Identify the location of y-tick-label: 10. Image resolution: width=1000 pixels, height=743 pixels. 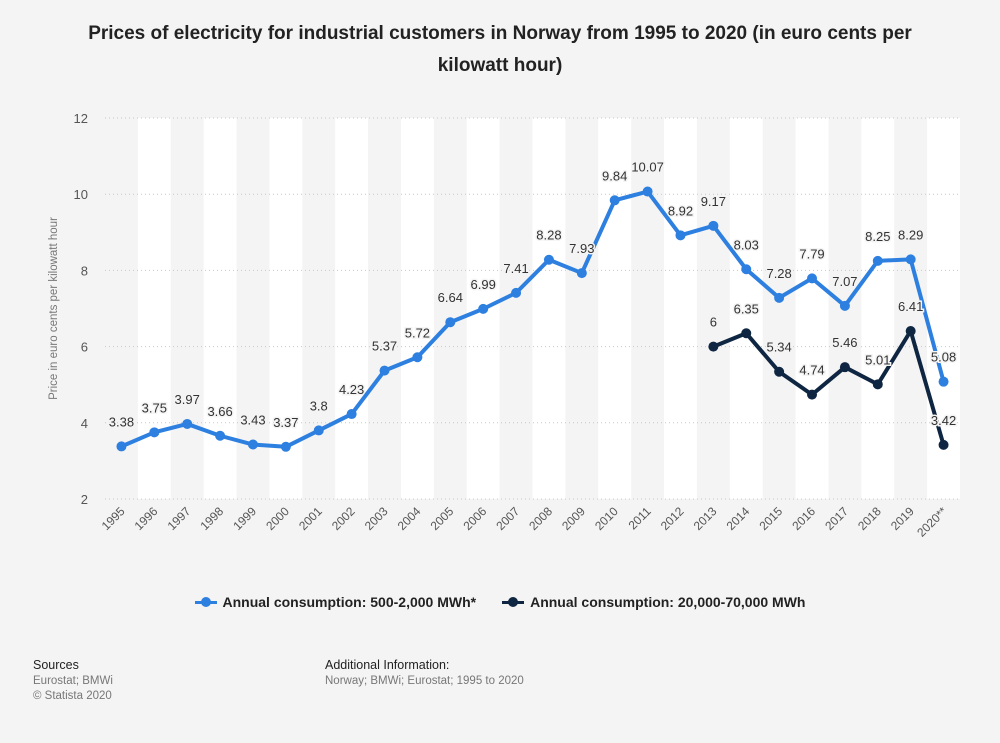
(81, 194).